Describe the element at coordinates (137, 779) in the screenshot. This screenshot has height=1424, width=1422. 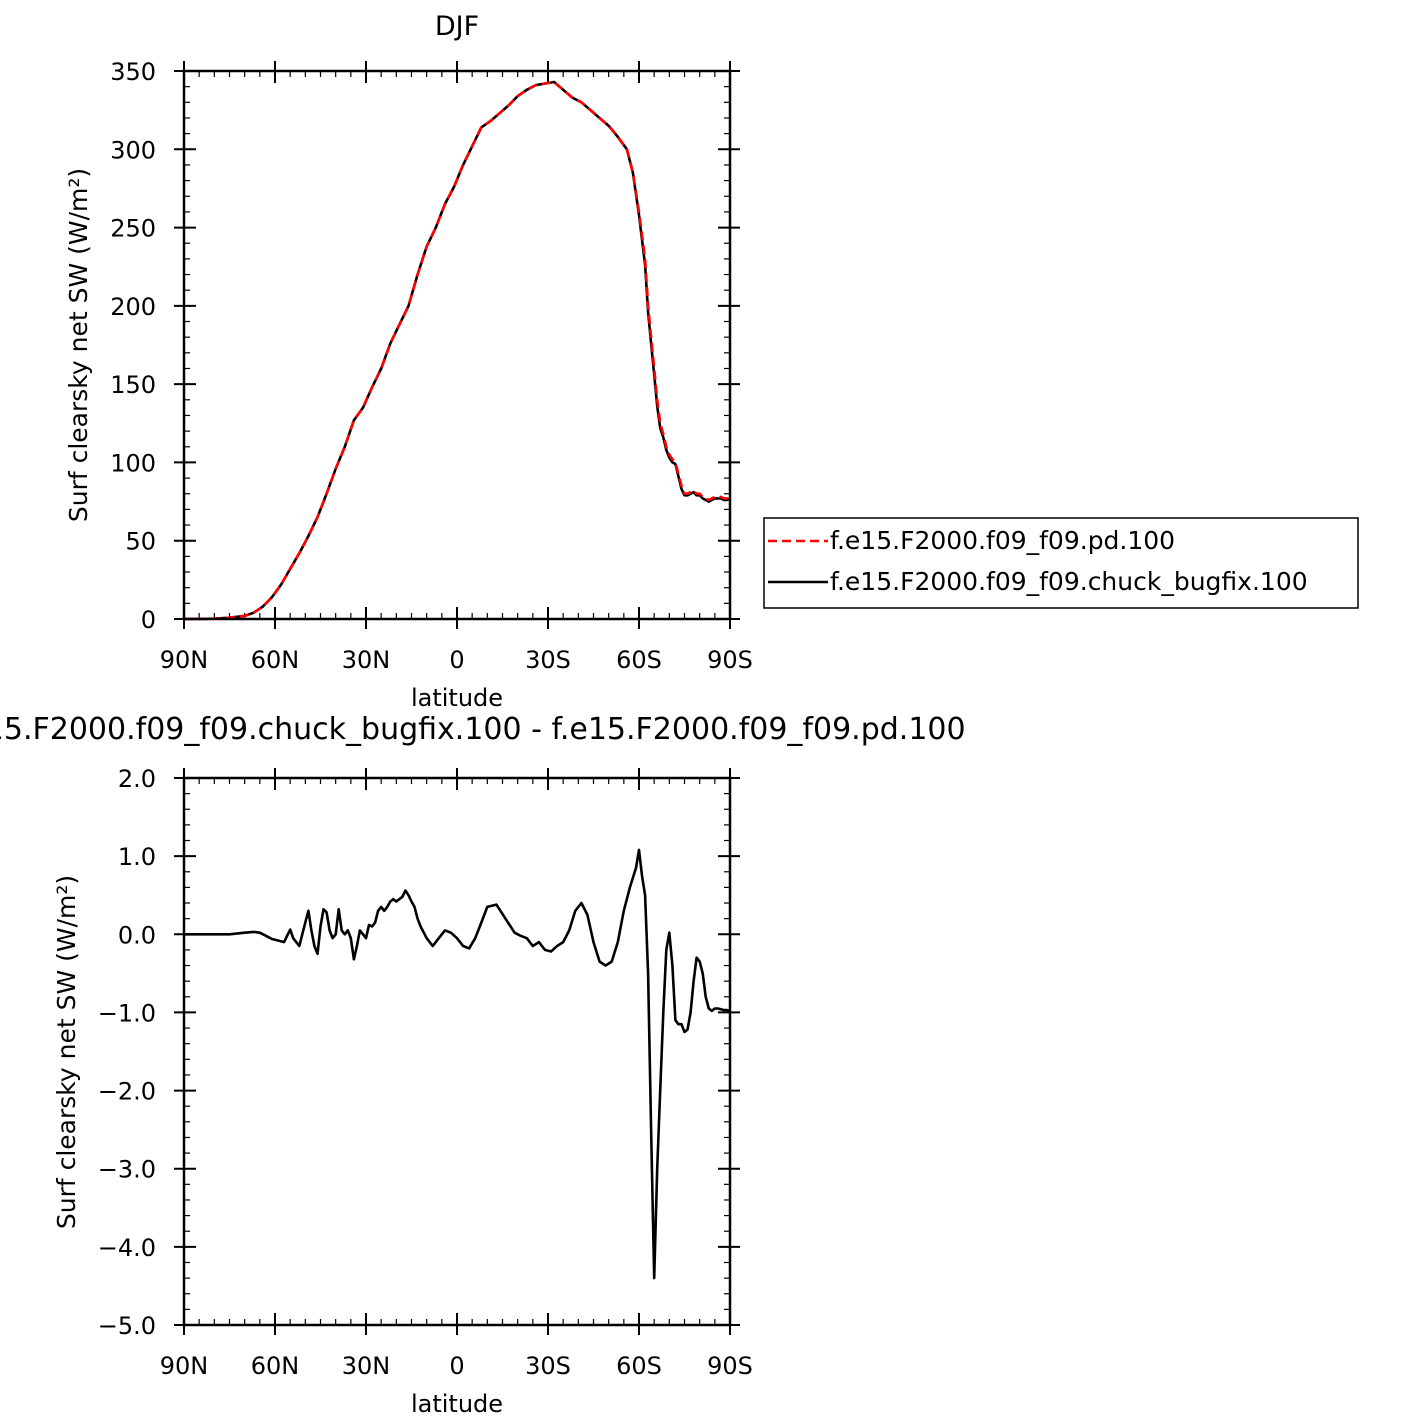
I see `bottom-y-tick-label: 2.0` at that location.